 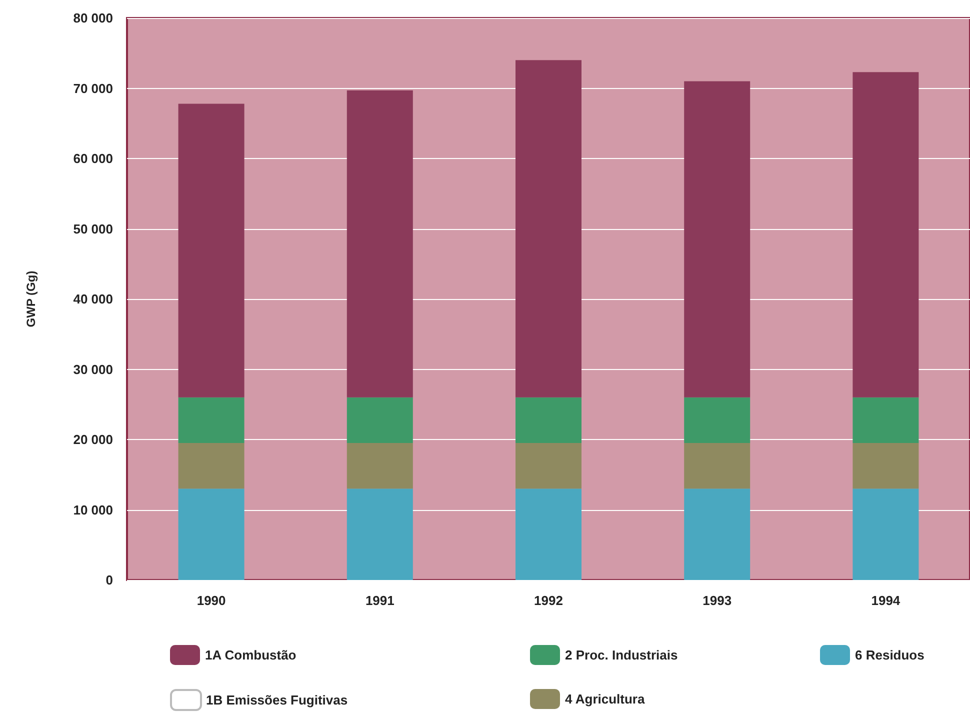 I want to click on x-tick-label: 1992, so click(x=548, y=600).